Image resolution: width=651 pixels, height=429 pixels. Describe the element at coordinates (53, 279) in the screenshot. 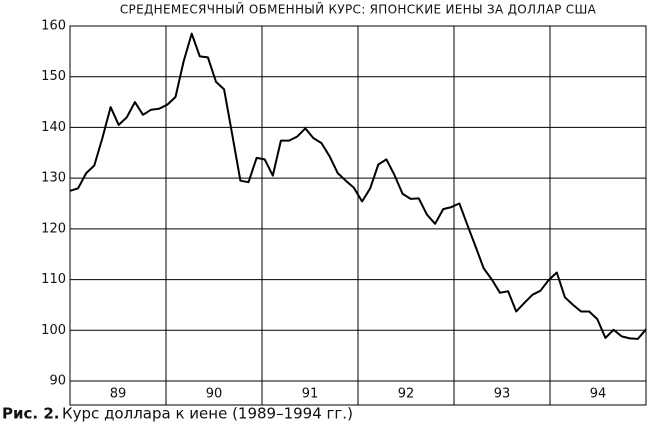

I see `y-tick-label: 110` at that location.